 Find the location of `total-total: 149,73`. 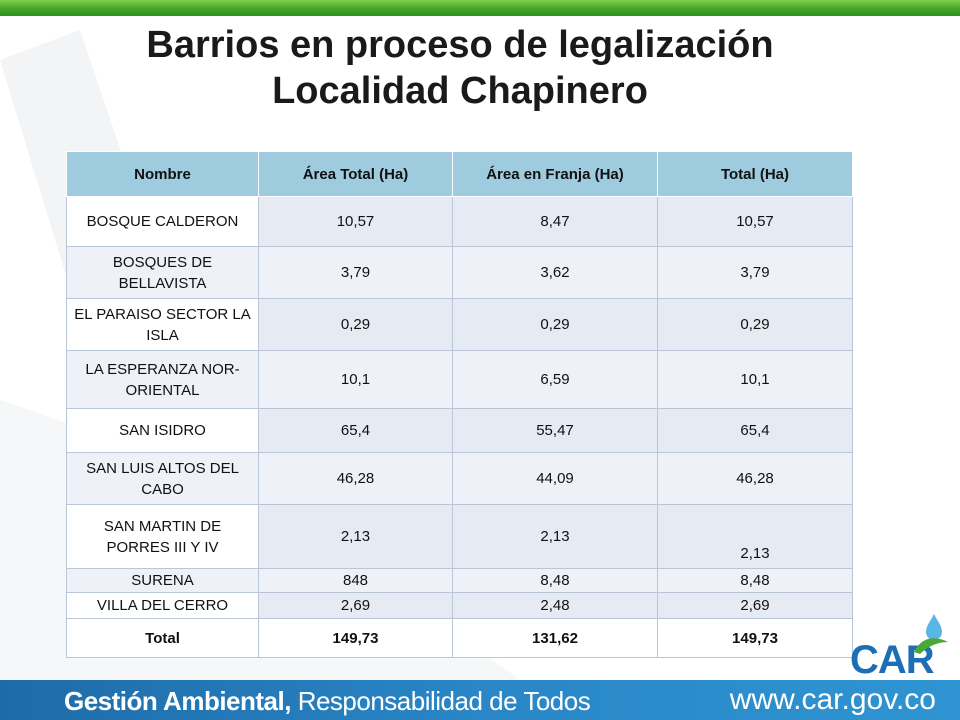

total-total: 149,73 is located at coordinates (755, 638).